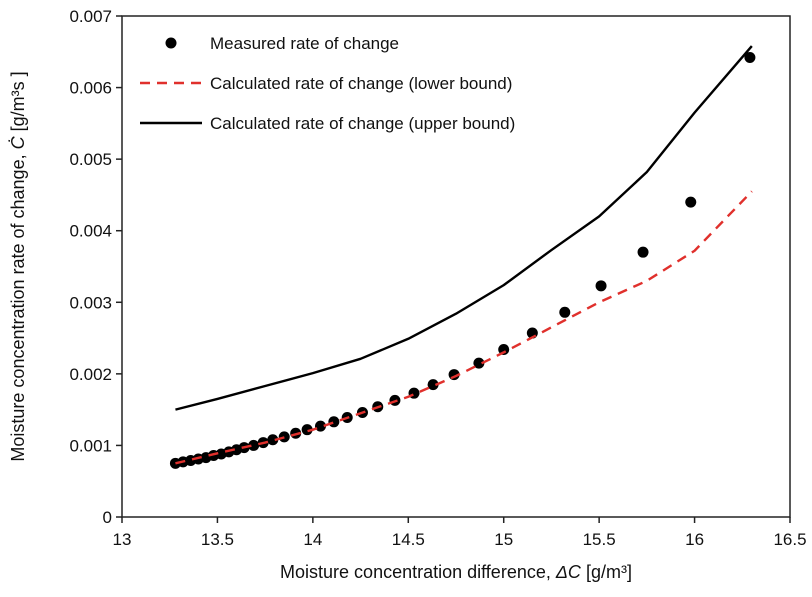  I want to click on x-axis-title-text: Moisture concentration difference,, so click(418, 572).